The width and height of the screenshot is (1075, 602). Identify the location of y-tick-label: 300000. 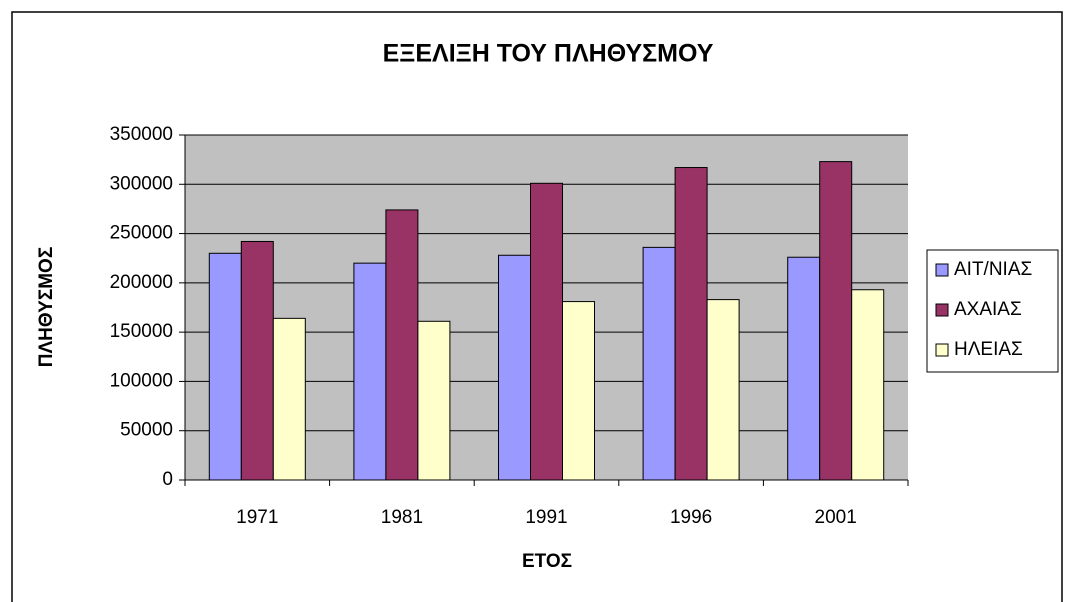
(141, 183).